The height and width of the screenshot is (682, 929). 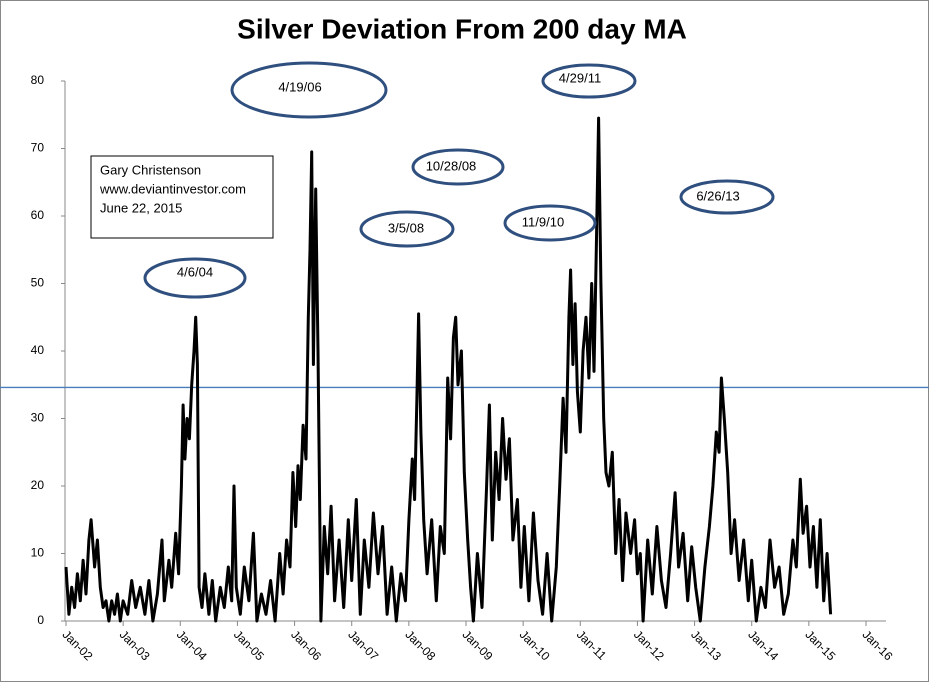 What do you see at coordinates (40, 620) in the screenshot?
I see `y-tick-label: 0` at bounding box center [40, 620].